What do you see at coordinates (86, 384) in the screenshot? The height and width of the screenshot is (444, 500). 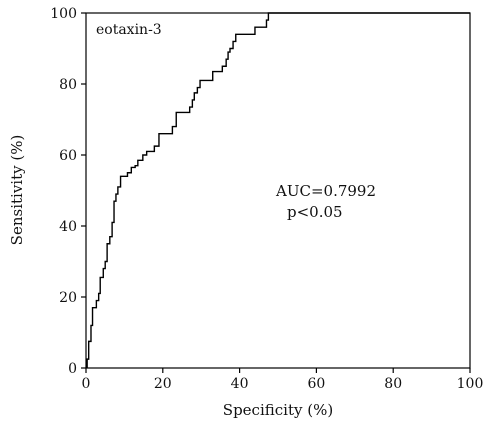 I see `x-tick-label: 0` at bounding box center [86, 384].